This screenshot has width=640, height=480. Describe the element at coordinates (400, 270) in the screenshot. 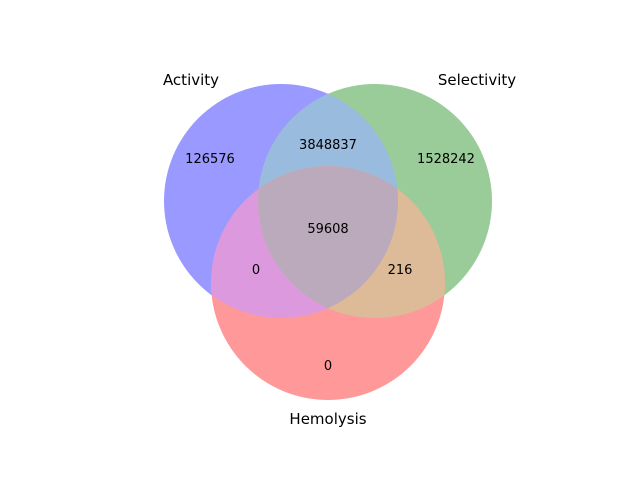

I see `selectivity-hemolysis-count: 216` at that location.